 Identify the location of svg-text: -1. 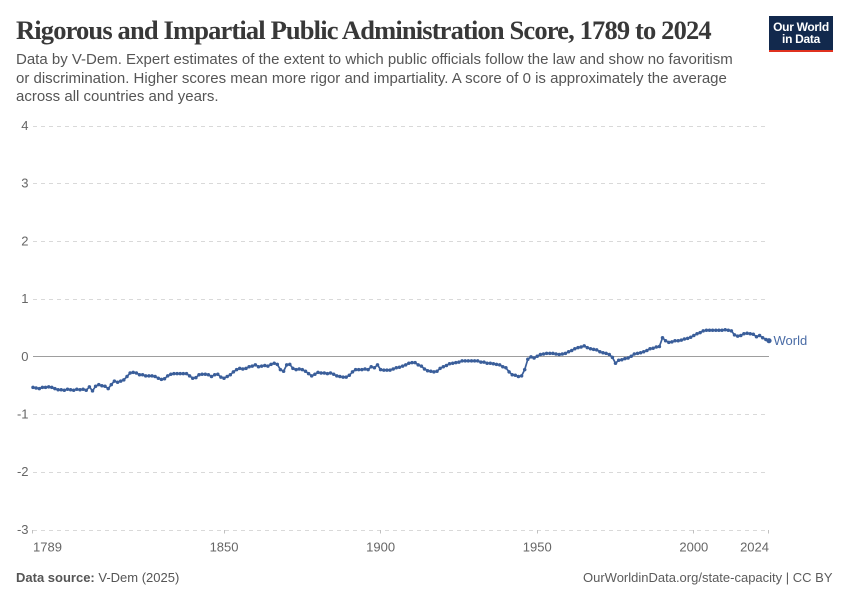
(23, 413).